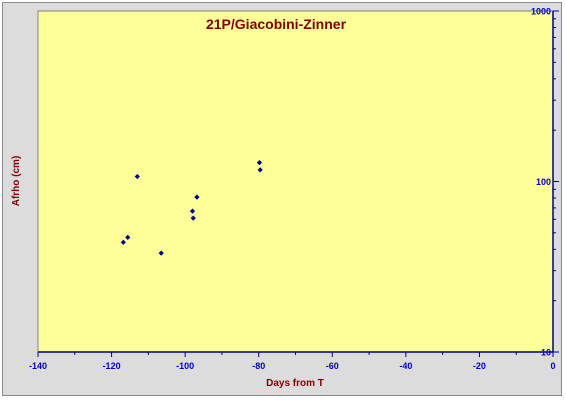 The image size is (566, 400). I want to click on y-axis-label: Afrho (cm), so click(16, 181).